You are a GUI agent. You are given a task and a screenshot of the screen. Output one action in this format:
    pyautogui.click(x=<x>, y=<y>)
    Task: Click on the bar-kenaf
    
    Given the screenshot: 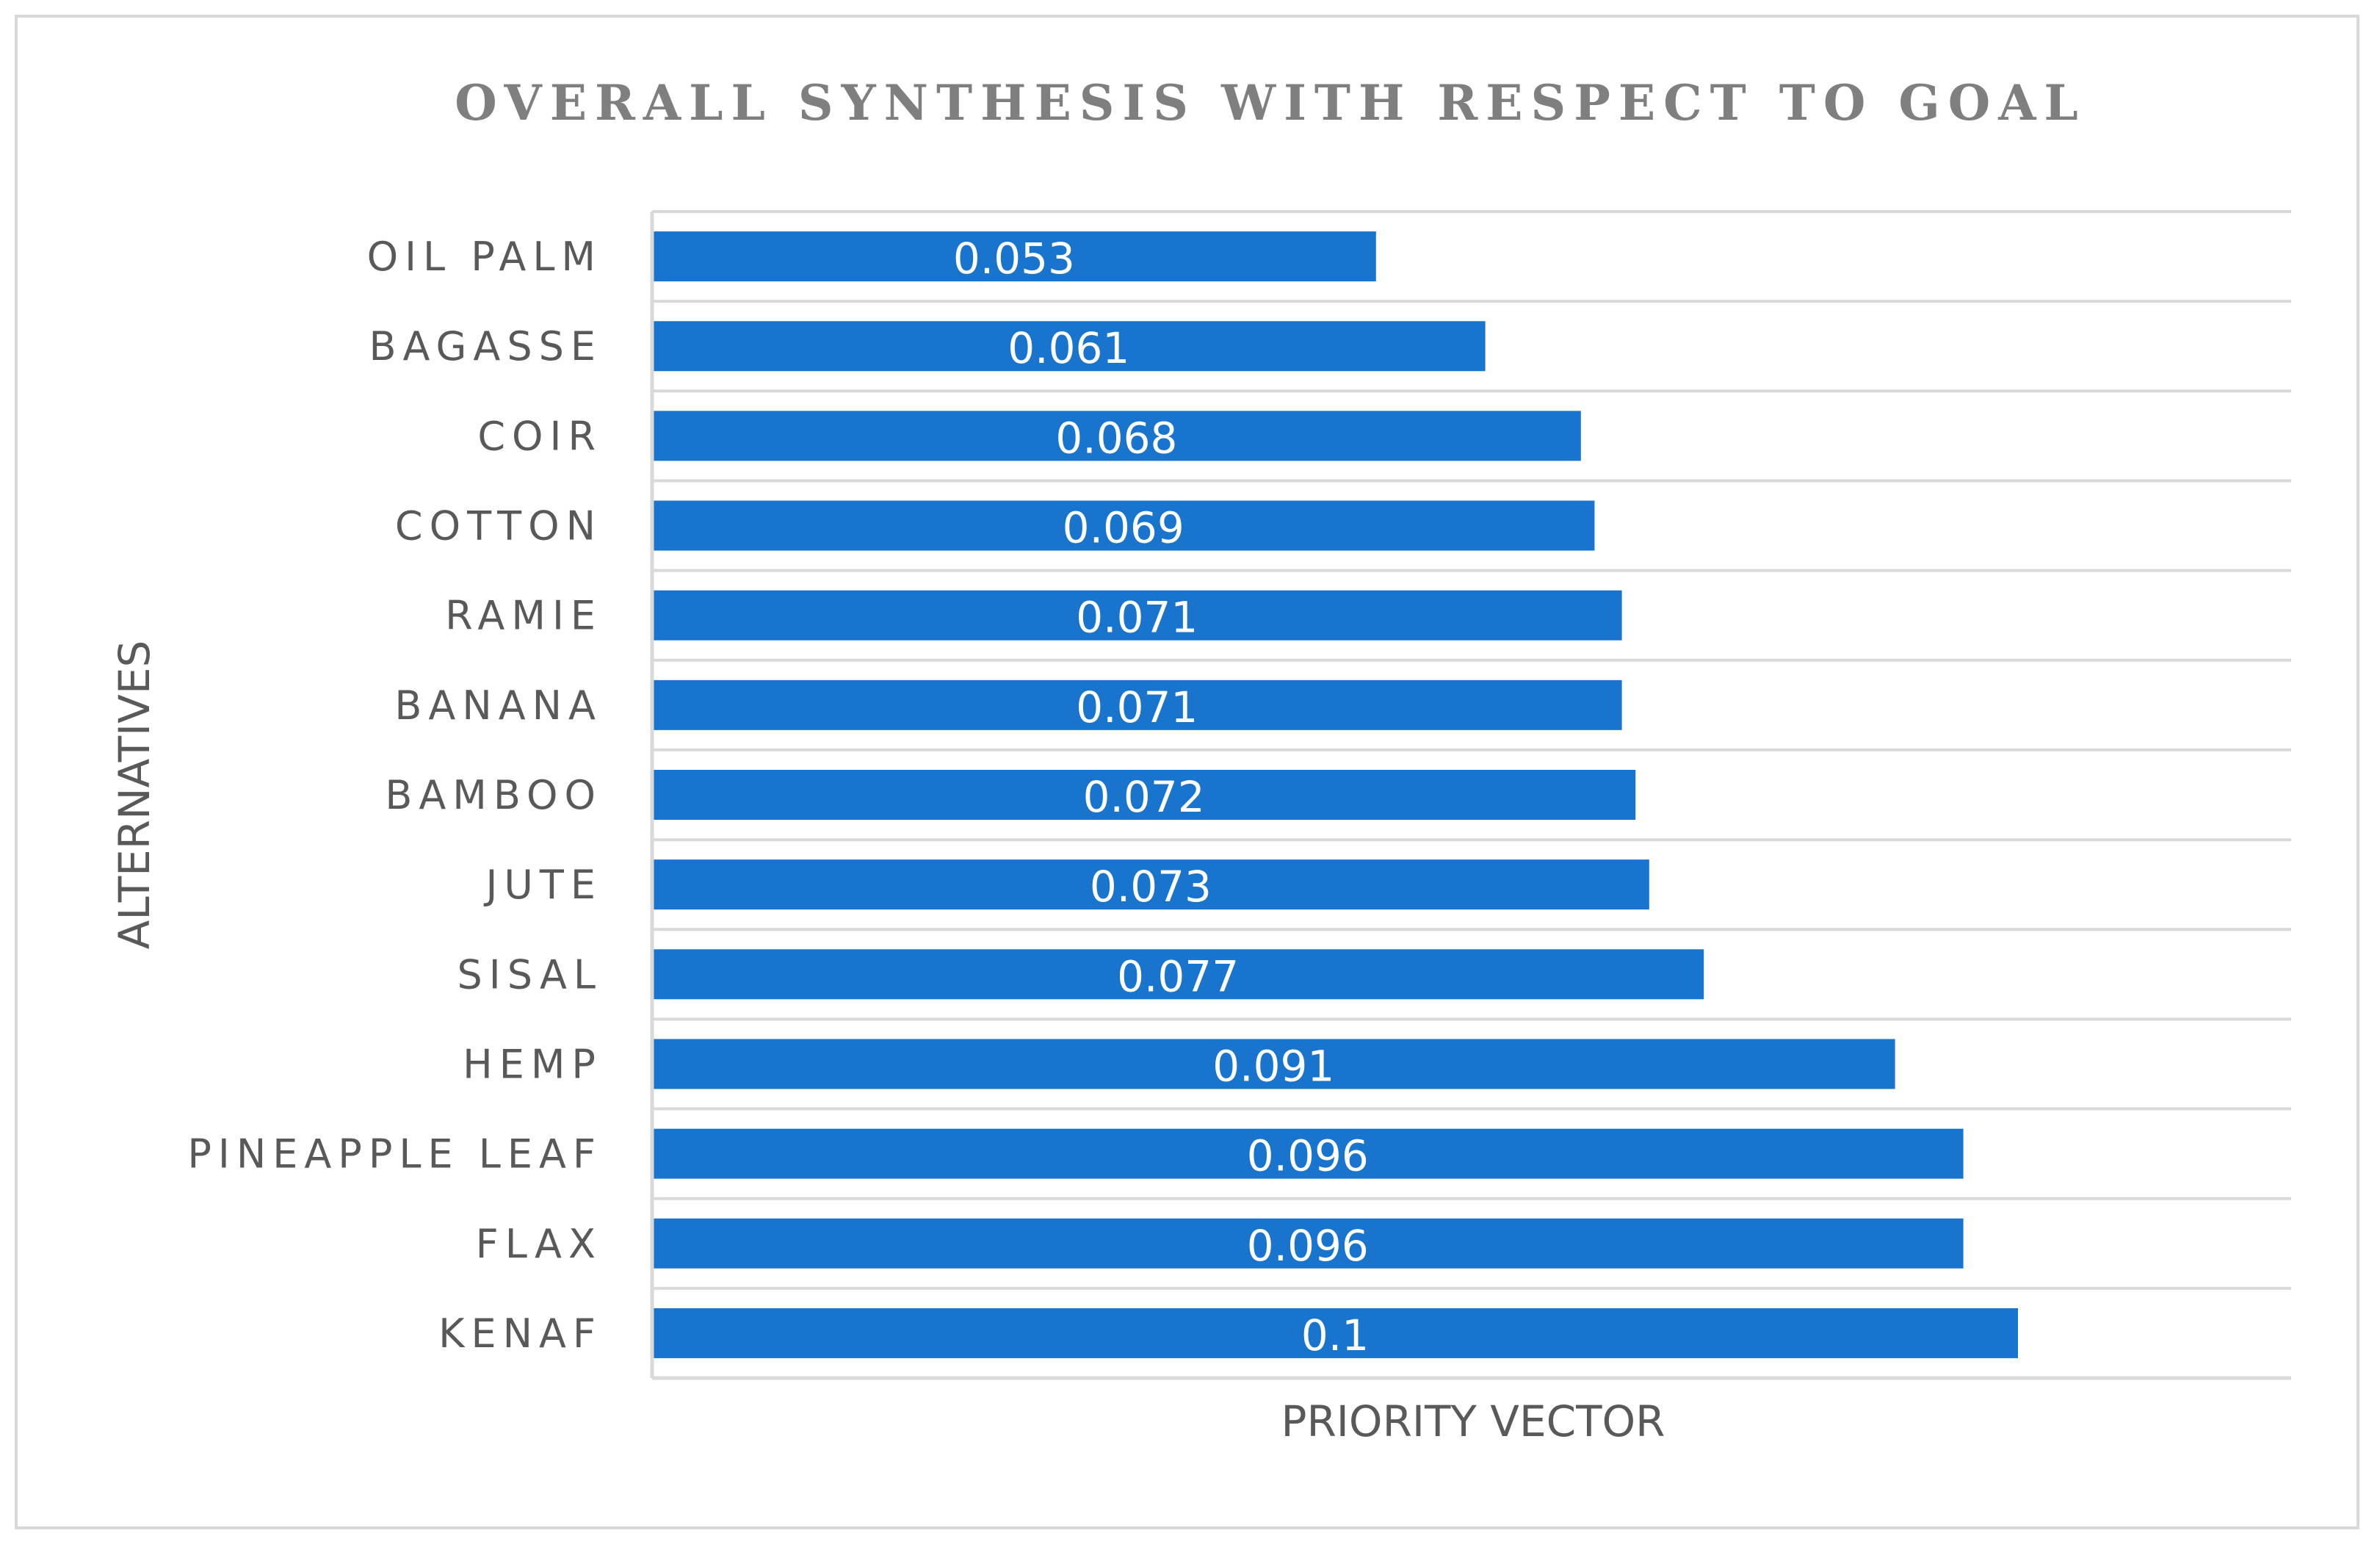 What is the action you would take?
    pyautogui.click(x=1335, y=1333)
    